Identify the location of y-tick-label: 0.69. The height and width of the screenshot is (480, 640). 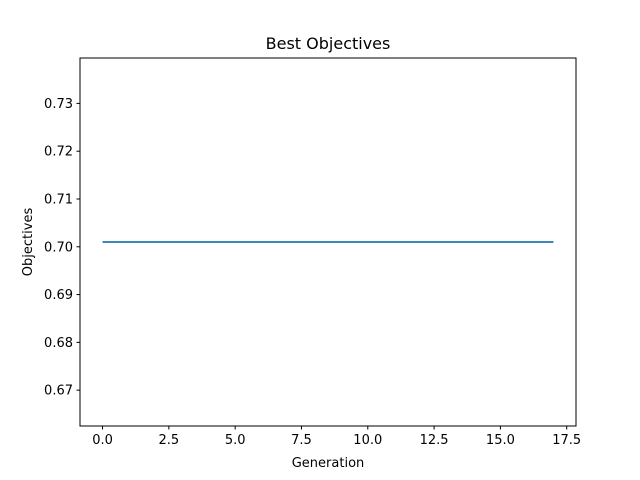
(58, 295).